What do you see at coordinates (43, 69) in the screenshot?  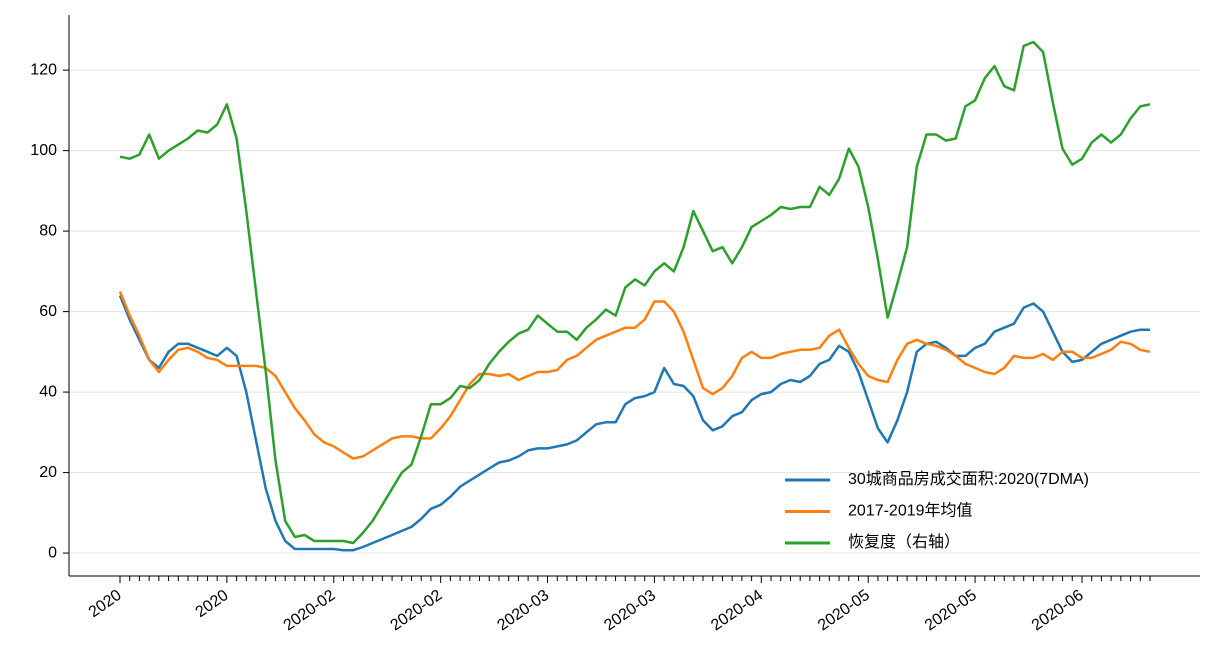 I see `y-tick-label: 120` at bounding box center [43, 69].